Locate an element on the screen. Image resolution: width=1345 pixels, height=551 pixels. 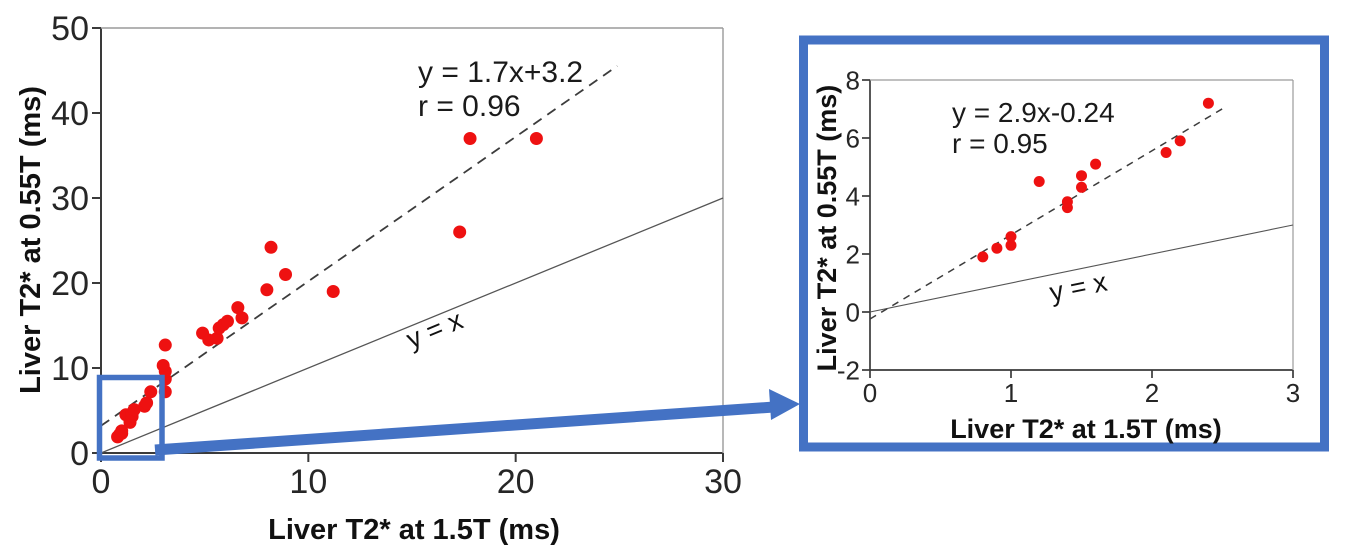
main-x-axis-label: Liver T2* at 1.5T (ms) is located at coordinates (414, 530).